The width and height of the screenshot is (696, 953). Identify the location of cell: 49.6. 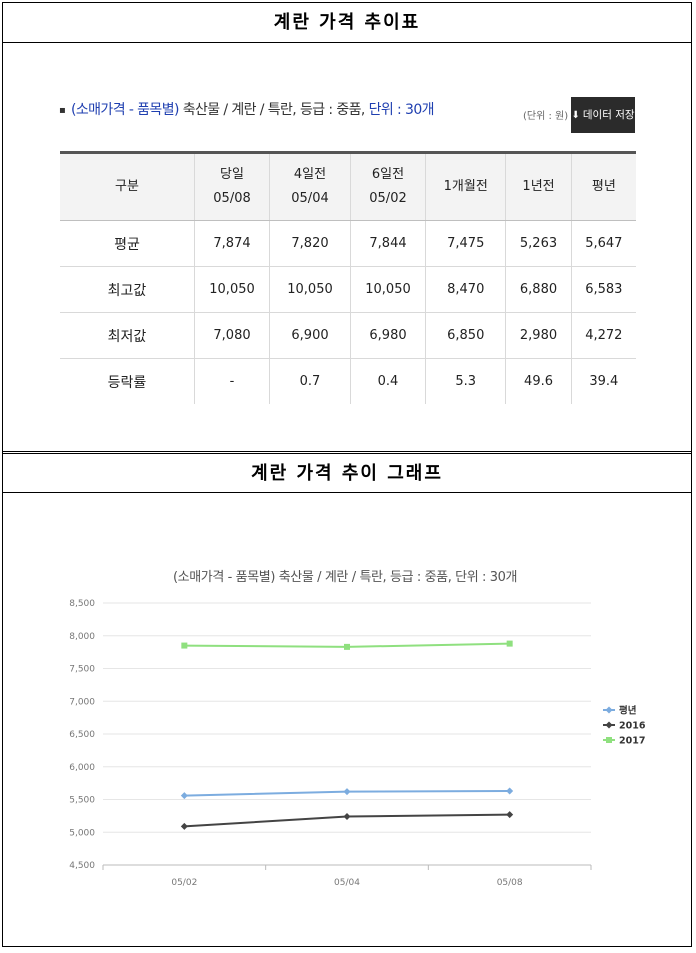
(538, 381).